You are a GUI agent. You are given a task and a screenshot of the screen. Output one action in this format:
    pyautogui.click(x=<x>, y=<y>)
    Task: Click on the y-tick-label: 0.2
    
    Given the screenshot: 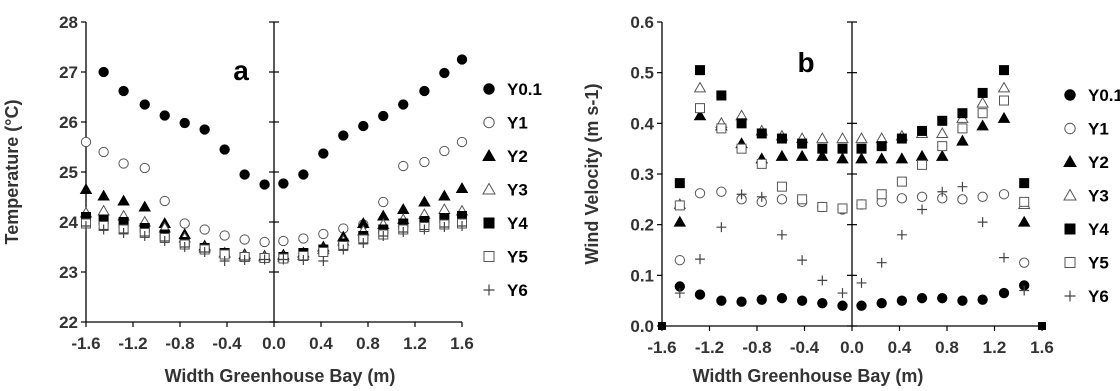 What is the action you would take?
    pyautogui.click(x=642, y=225)
    